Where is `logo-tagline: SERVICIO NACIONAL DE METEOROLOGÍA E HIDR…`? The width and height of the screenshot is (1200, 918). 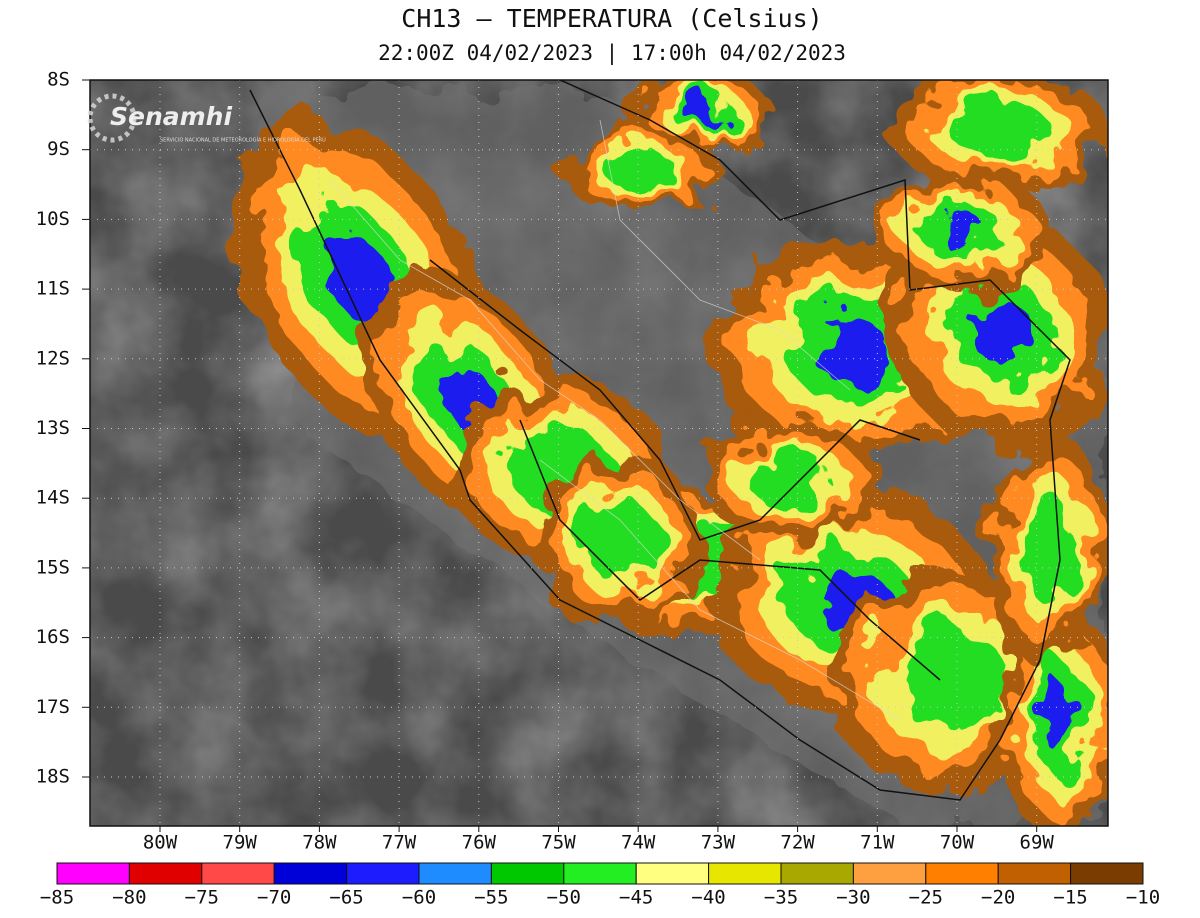
logo-tagline: SERVICIO NACIONAL DE METEOROLOGÍA E HIDR… is located at coordinates (243, 140).